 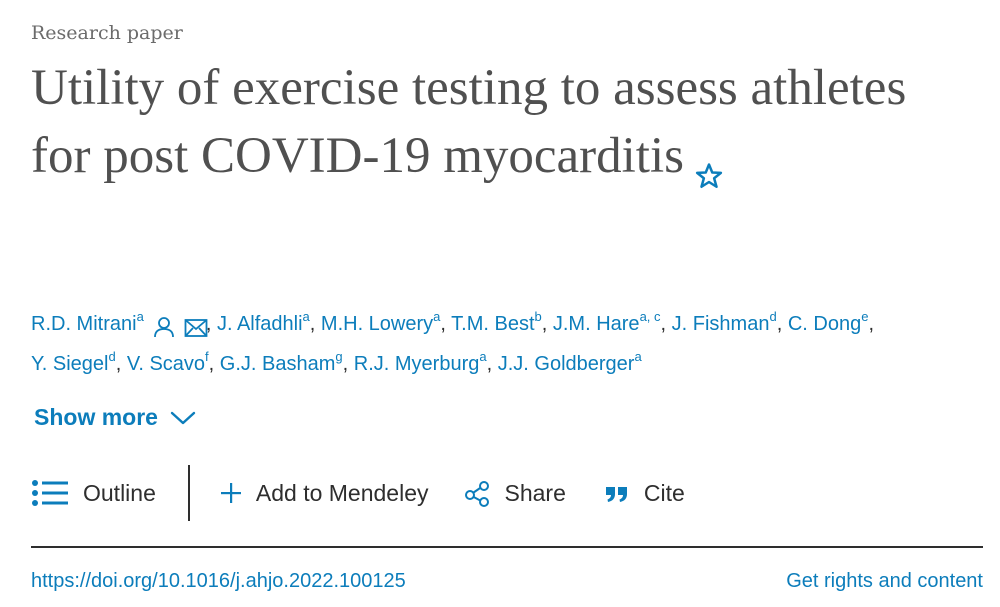 I want to click on author-link: C. Donge, so click(x=828, y=322).